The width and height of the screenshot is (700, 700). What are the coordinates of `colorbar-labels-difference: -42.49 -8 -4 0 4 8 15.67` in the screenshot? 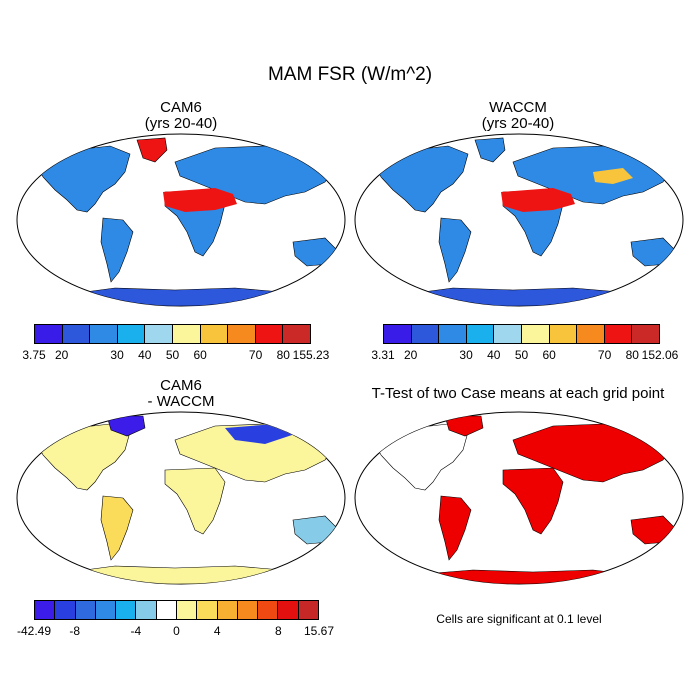 It's located at (175, 632).